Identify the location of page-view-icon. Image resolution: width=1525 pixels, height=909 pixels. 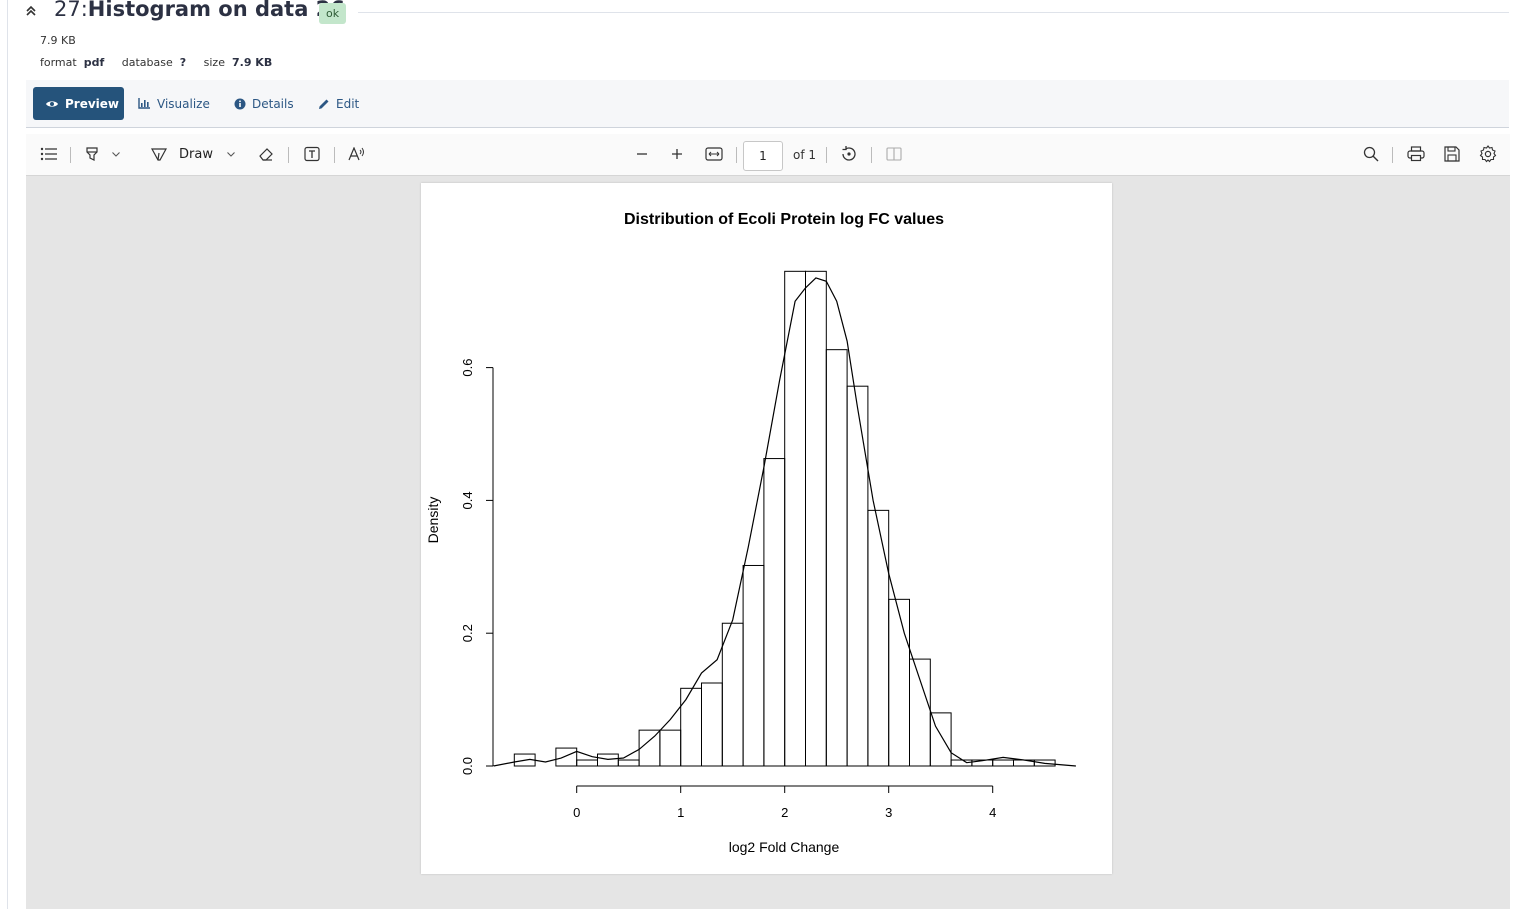
(894, 154).